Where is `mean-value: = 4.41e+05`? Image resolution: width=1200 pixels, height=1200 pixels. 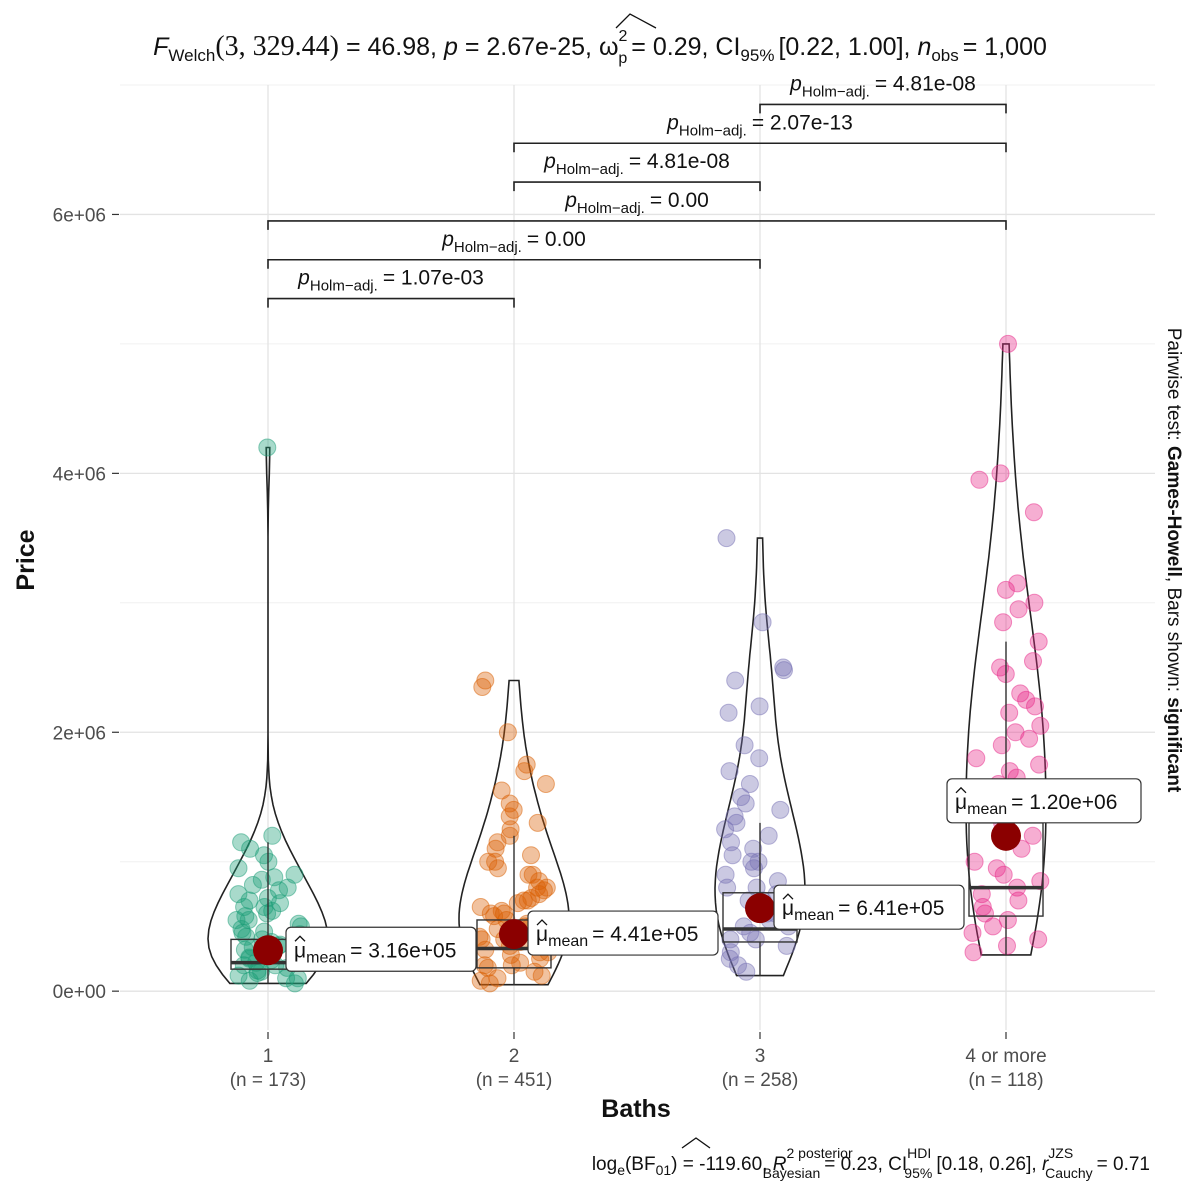
mean-value: = 4.41e+05 is located at coordinates (645, 934).